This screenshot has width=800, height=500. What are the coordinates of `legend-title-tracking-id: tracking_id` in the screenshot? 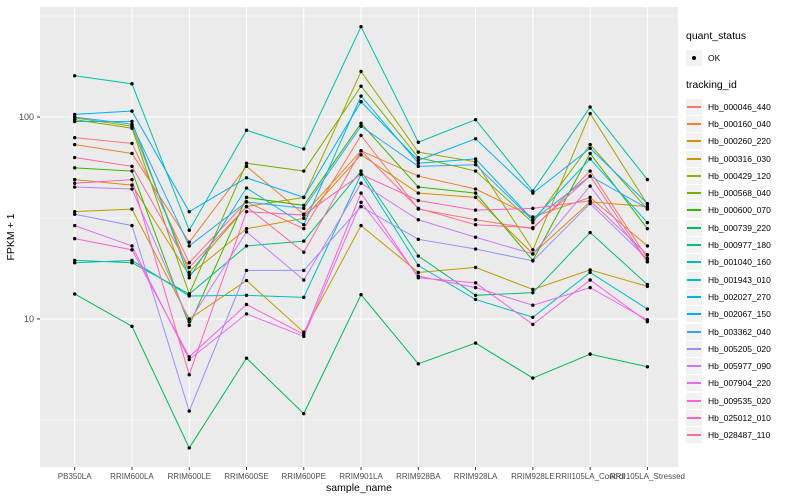 It's located at (711, 85).